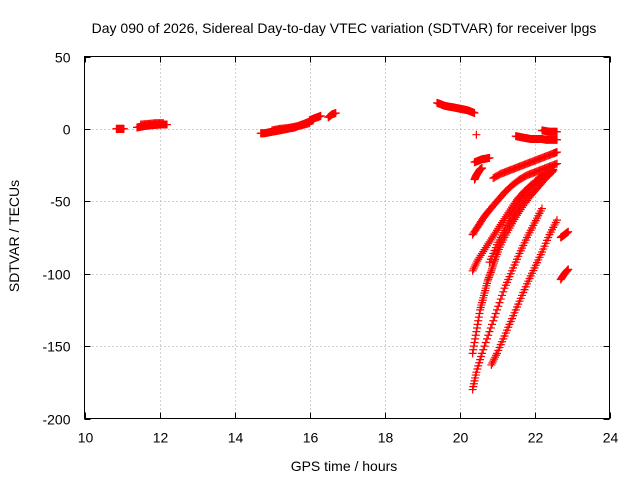  Describe the element at coordinates (67, 130) in the screenshot. I see `y-tick-label: 0` at that location.